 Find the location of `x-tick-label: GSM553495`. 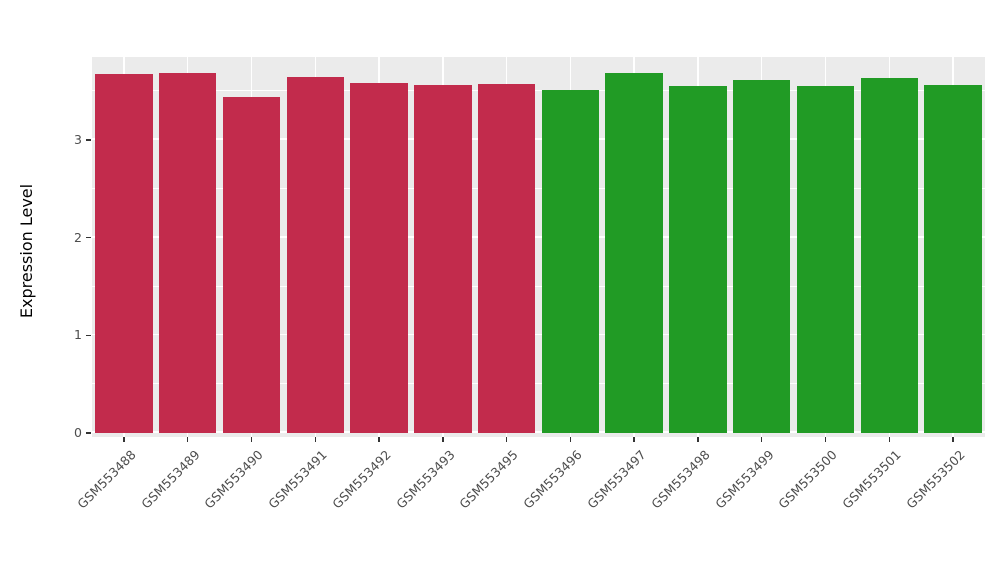

x-tick-label: GSM553495 is located at coordinates (489, 479).